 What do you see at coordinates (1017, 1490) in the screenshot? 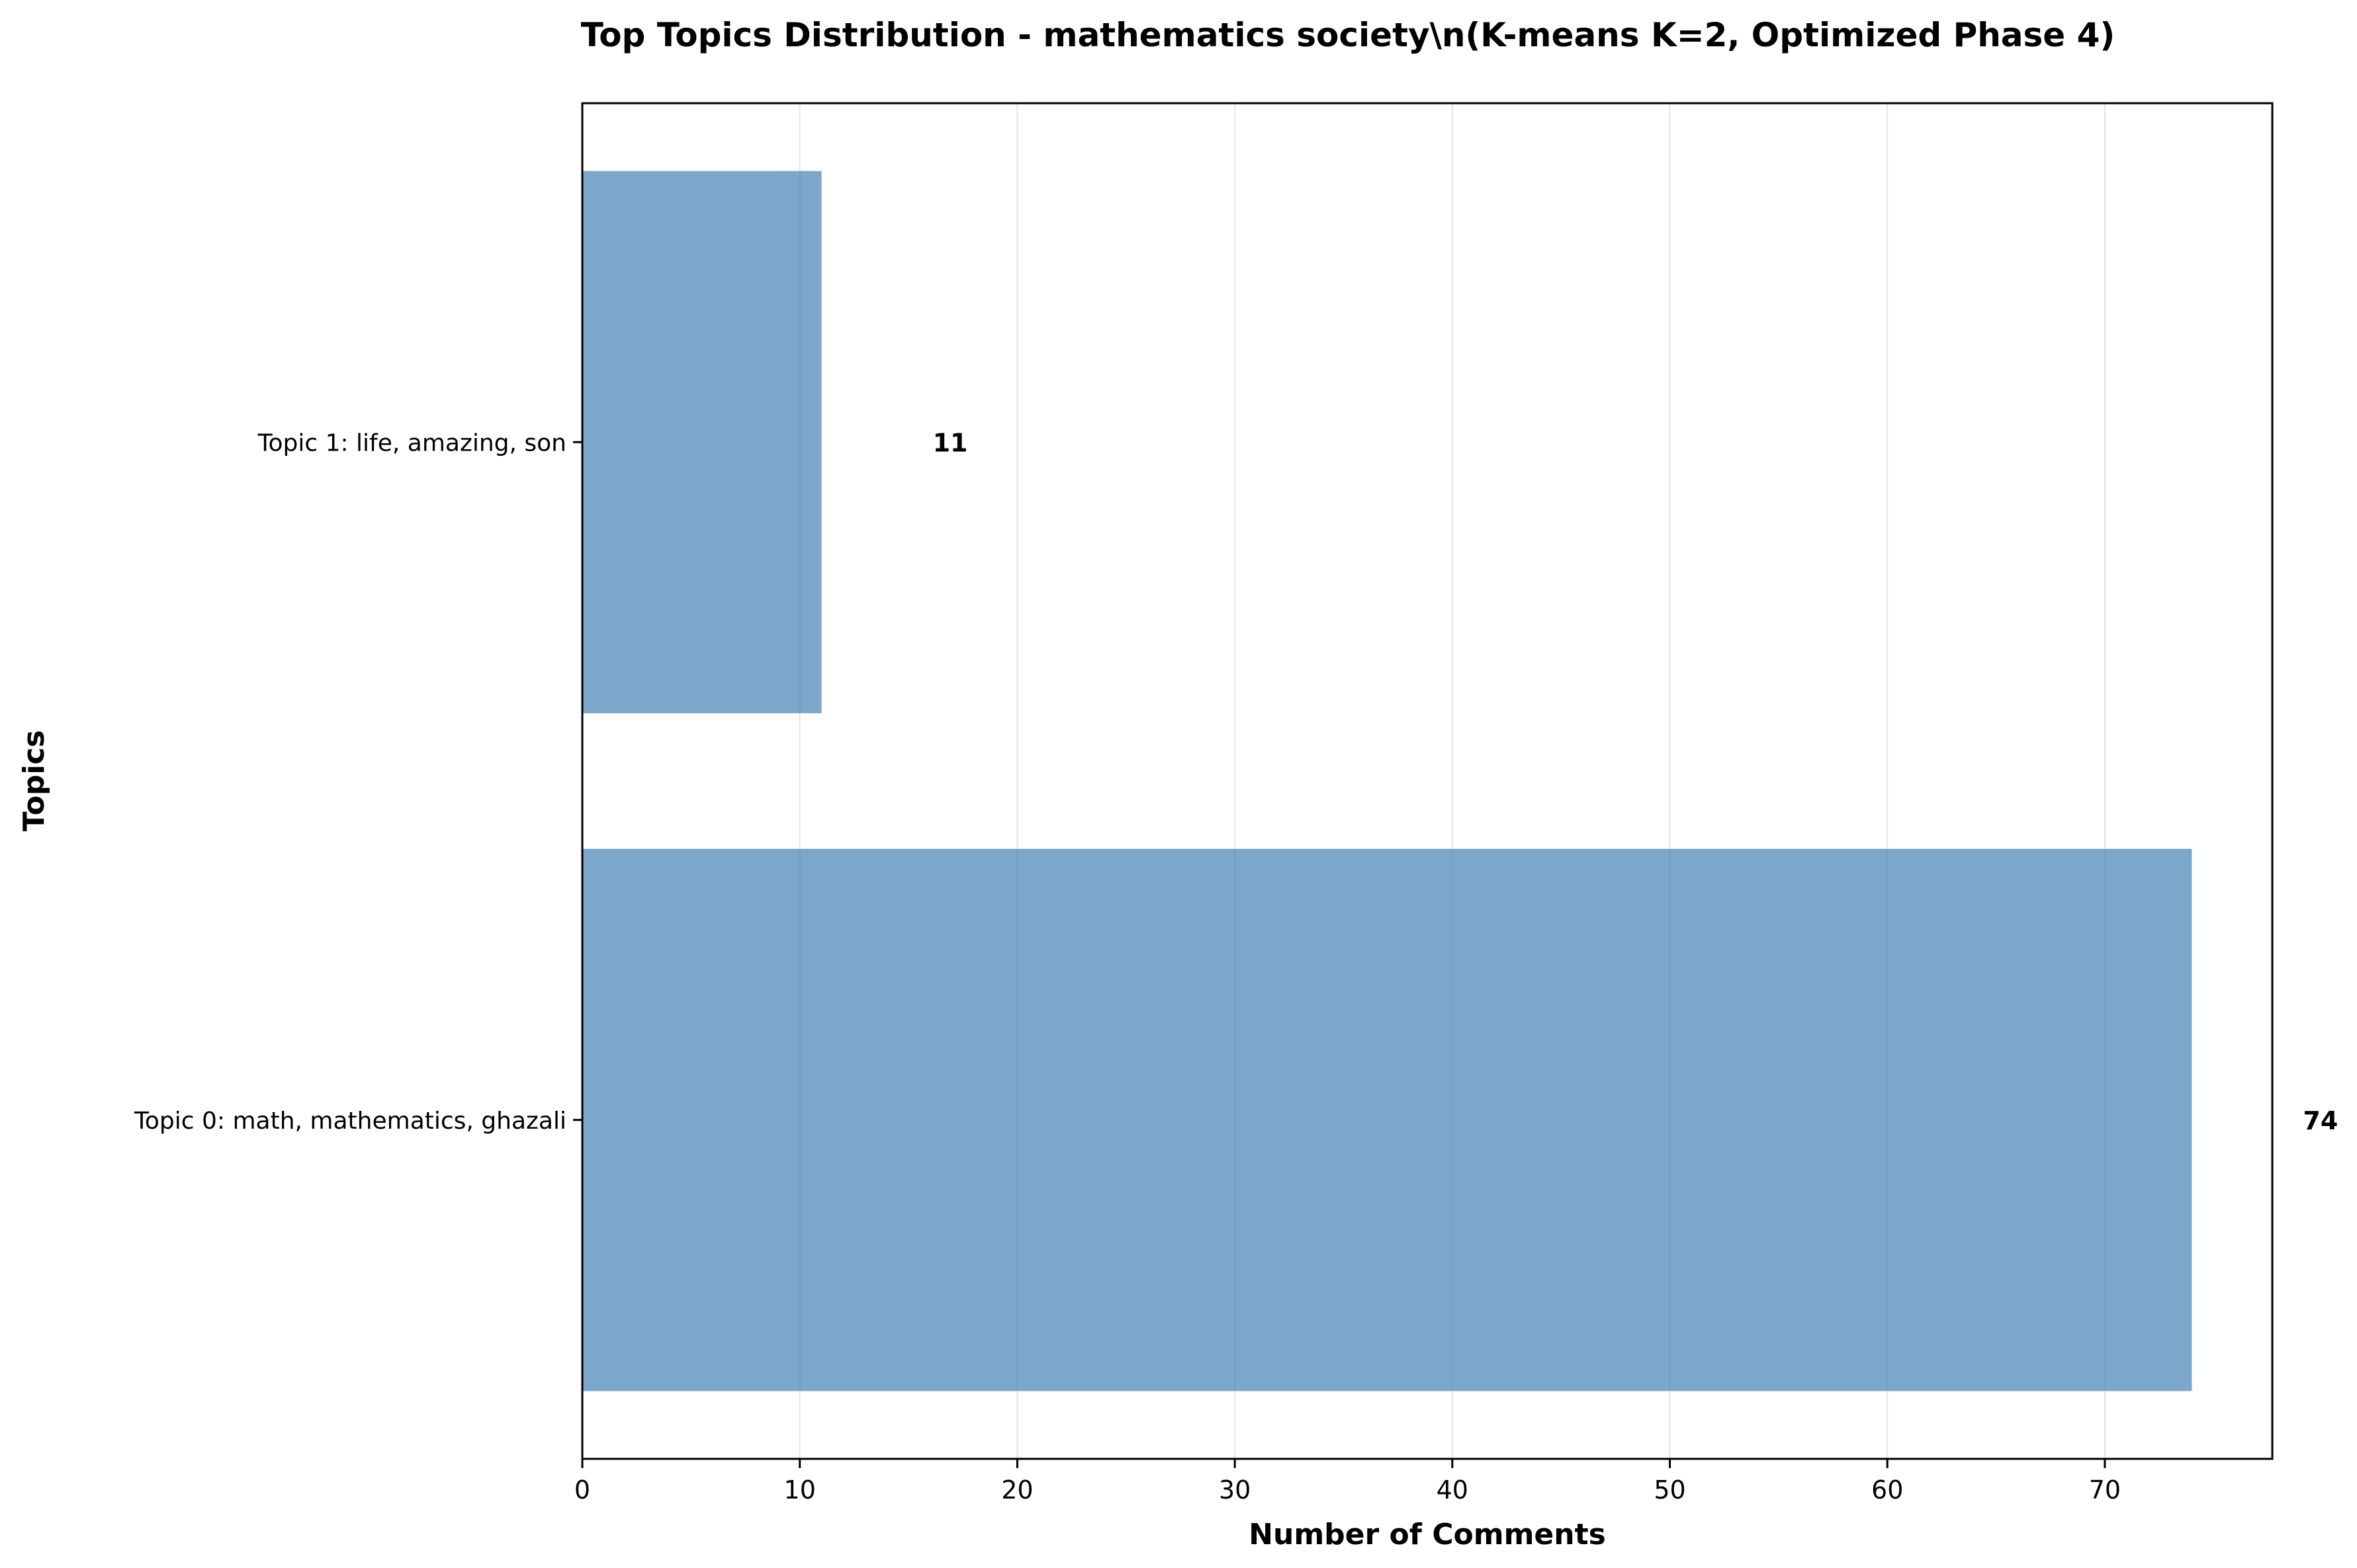
I see `x-tick-label: 20` at bounding box center [1017, 1490].